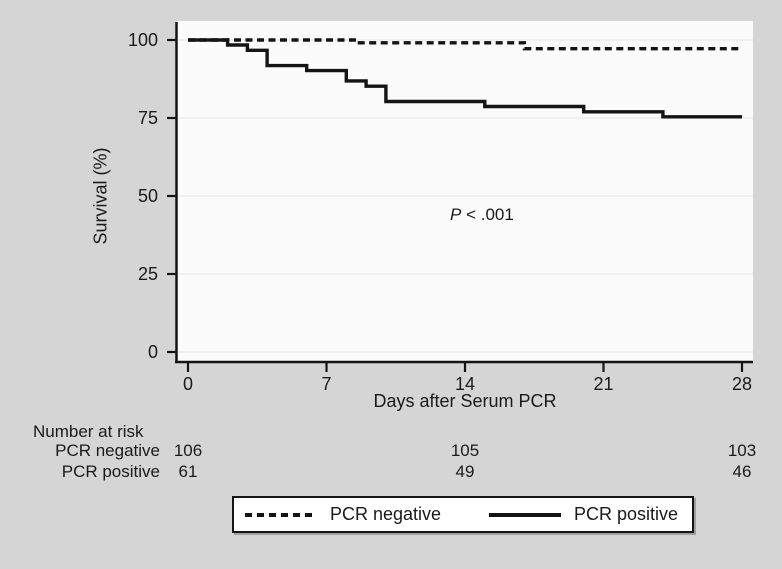 This screenshot has width=782, height=569. Describe the element at coordinates (465, 471) in the screenshot. I see `risk-count-pcr-positive-day14: 49` at that location.